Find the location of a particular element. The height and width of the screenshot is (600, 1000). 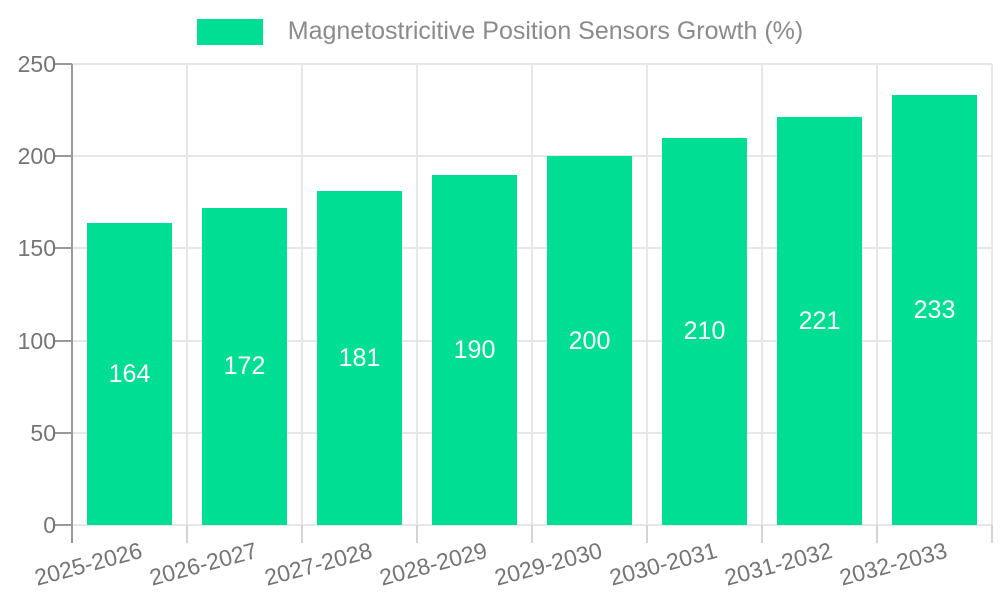

y-tick-label: 200 is located at coordinates (36, 156).